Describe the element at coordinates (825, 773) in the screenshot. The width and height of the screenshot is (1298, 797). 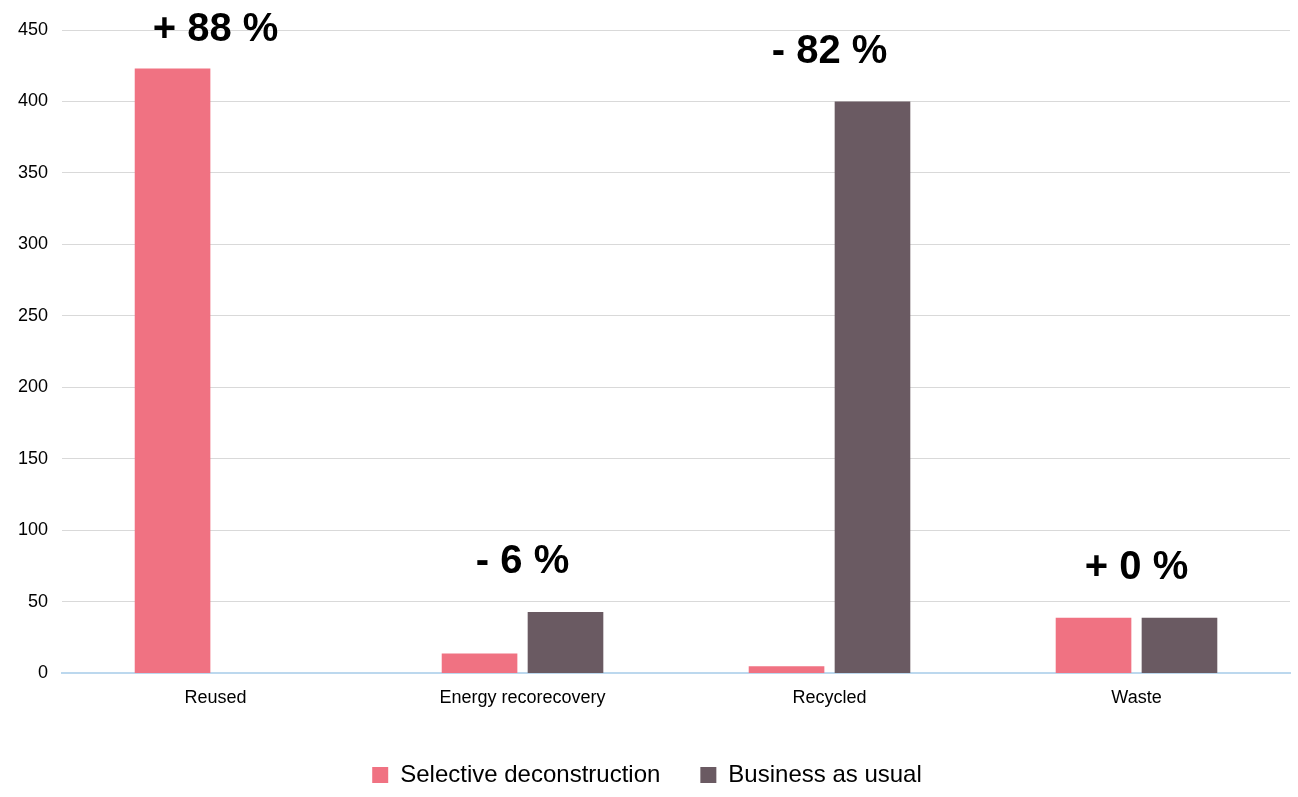
I see `legend-label: Business as usual` at that location.